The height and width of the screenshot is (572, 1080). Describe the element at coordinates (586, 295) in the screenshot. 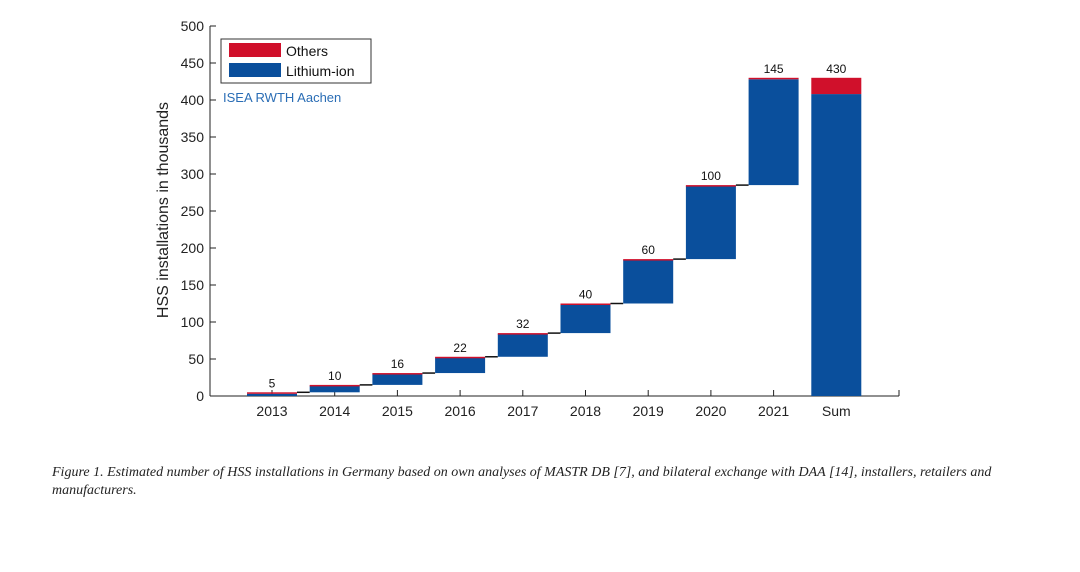

I see `data-label: 40` at that location.